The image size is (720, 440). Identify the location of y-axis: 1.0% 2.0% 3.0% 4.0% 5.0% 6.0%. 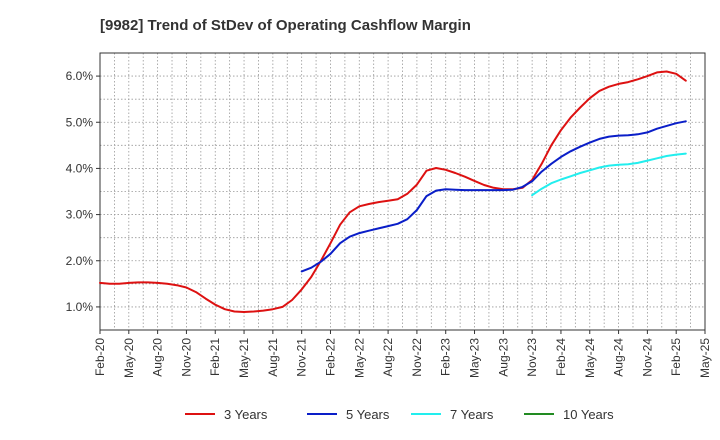
(83, 191).